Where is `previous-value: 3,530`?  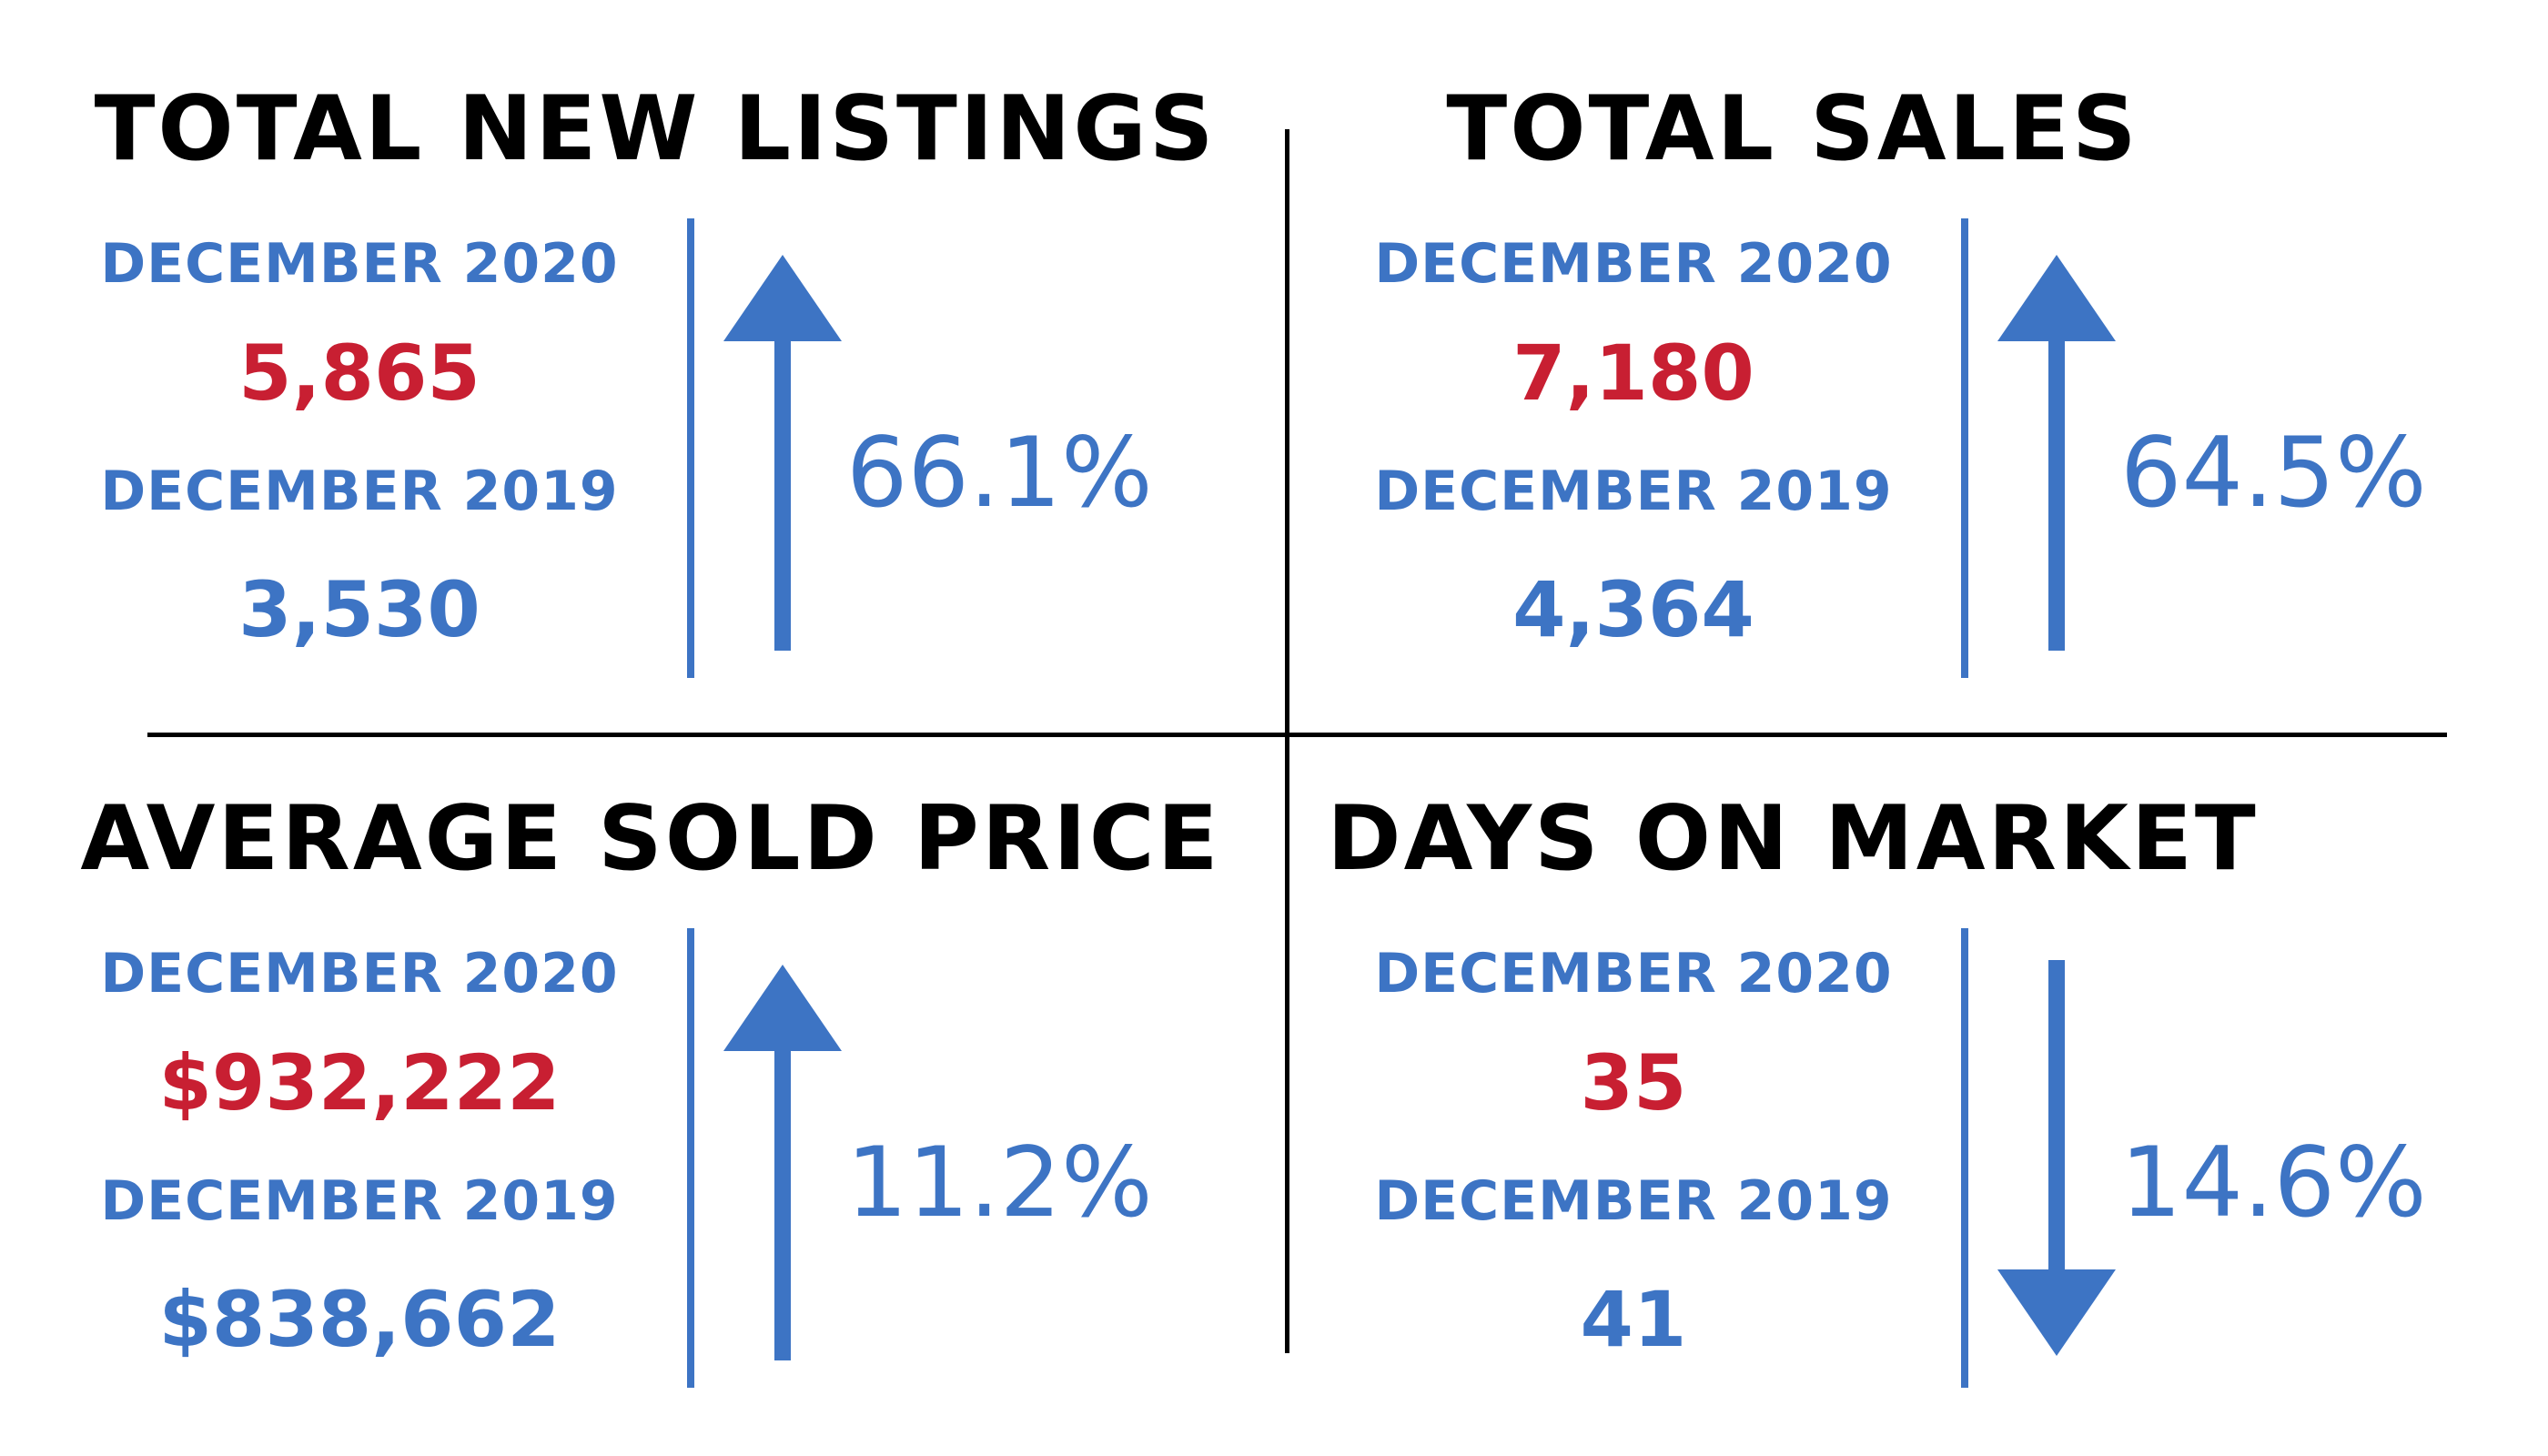 previous-value: 3,530 is located at coordinates (359, 609).